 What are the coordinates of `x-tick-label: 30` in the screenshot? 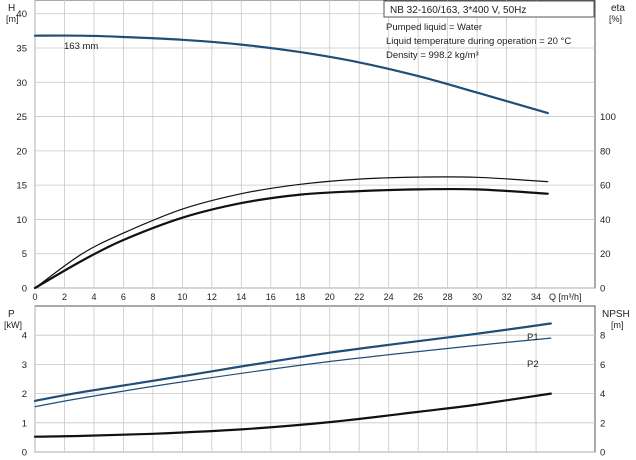 It's located at (477, 297).